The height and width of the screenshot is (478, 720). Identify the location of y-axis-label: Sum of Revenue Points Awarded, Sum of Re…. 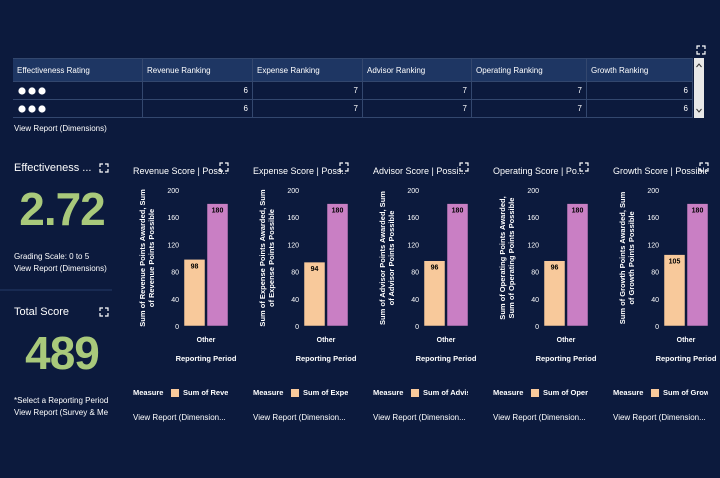
(147, 258).